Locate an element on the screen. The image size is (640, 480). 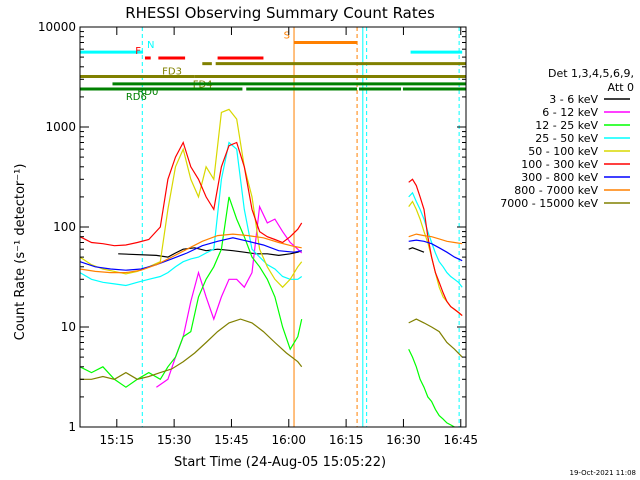
flag-bars: NFFD3FD4RD0RD6S is located at coordinates (273, 66).